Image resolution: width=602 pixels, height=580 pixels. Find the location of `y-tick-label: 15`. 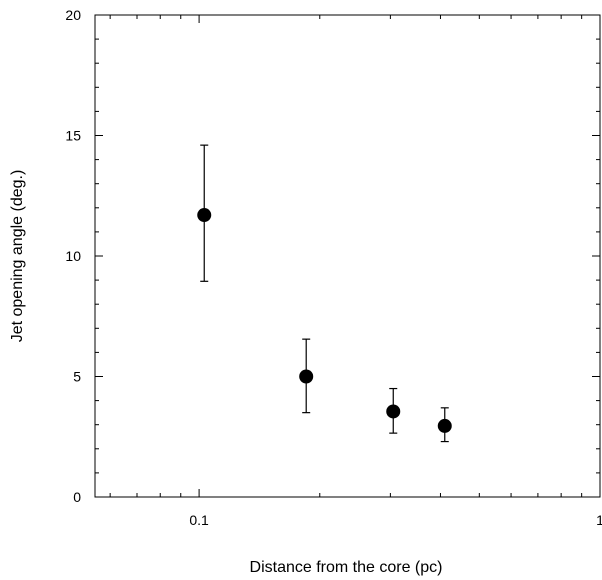

y-tick-label: 15 is located at coordinates (73, 136).